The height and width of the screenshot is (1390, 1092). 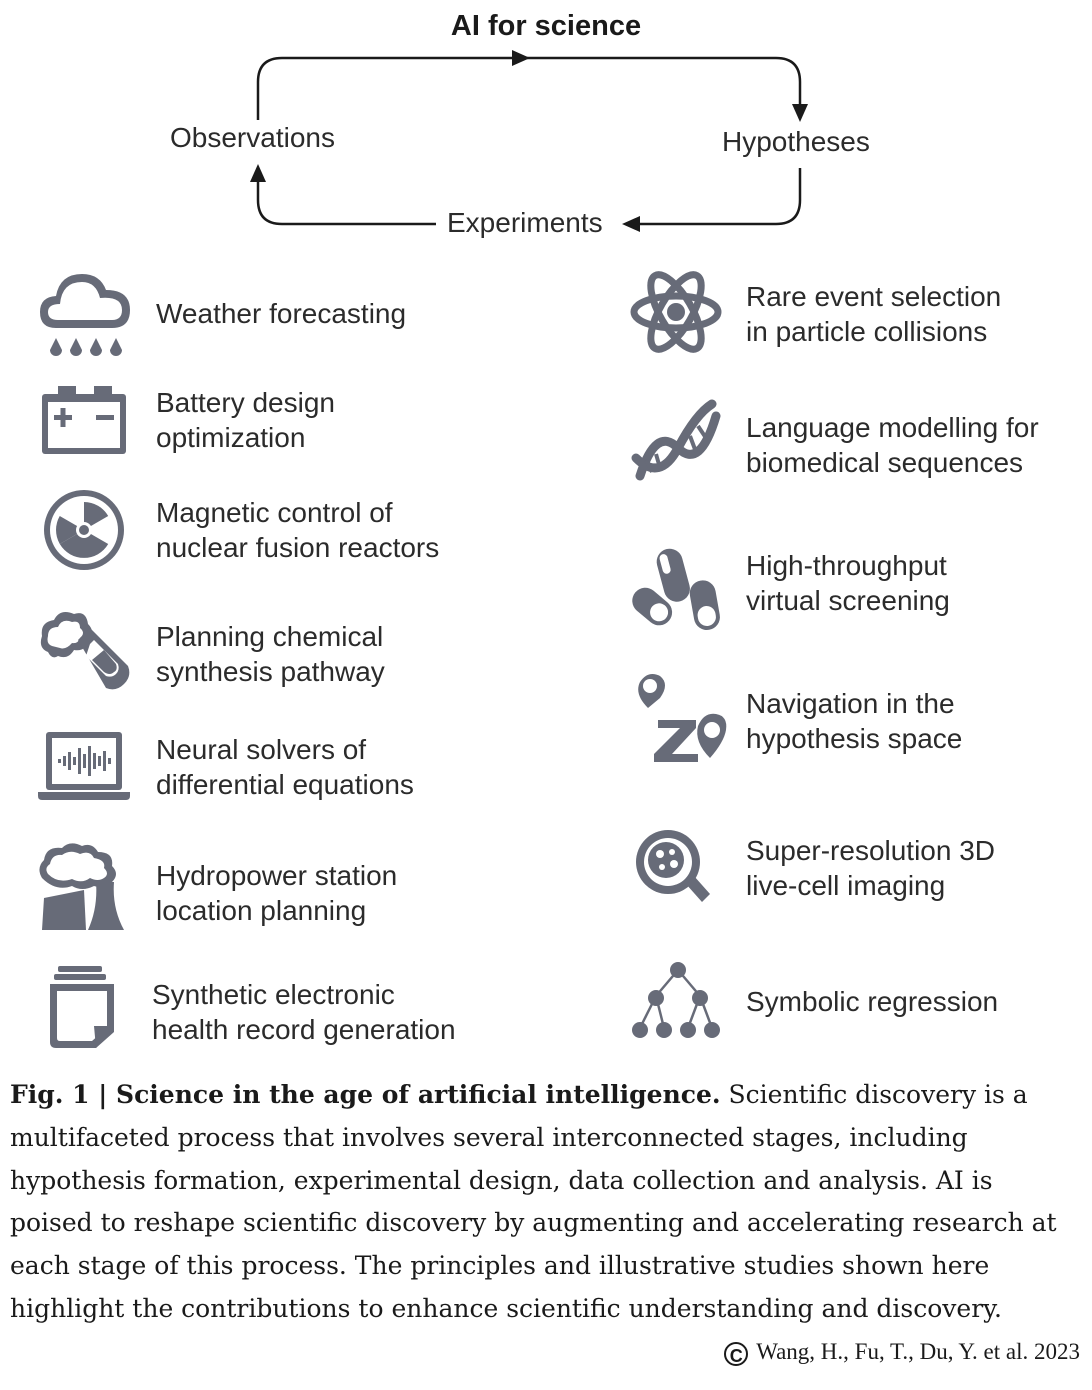 I want to click on a-to-b-navigation-icon, so click(x=682, y=718).